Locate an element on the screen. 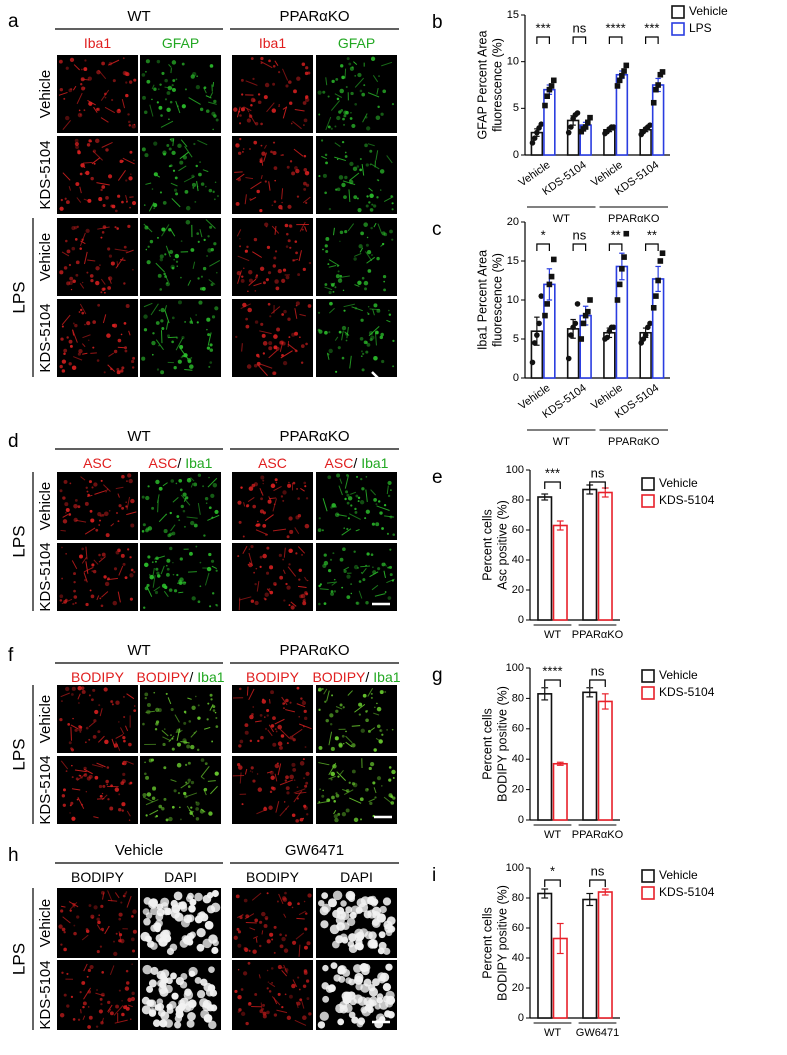 The height and width of the screenshot is (1055, 787). group-header: PPARαKO is located at coordinates (314, 436).